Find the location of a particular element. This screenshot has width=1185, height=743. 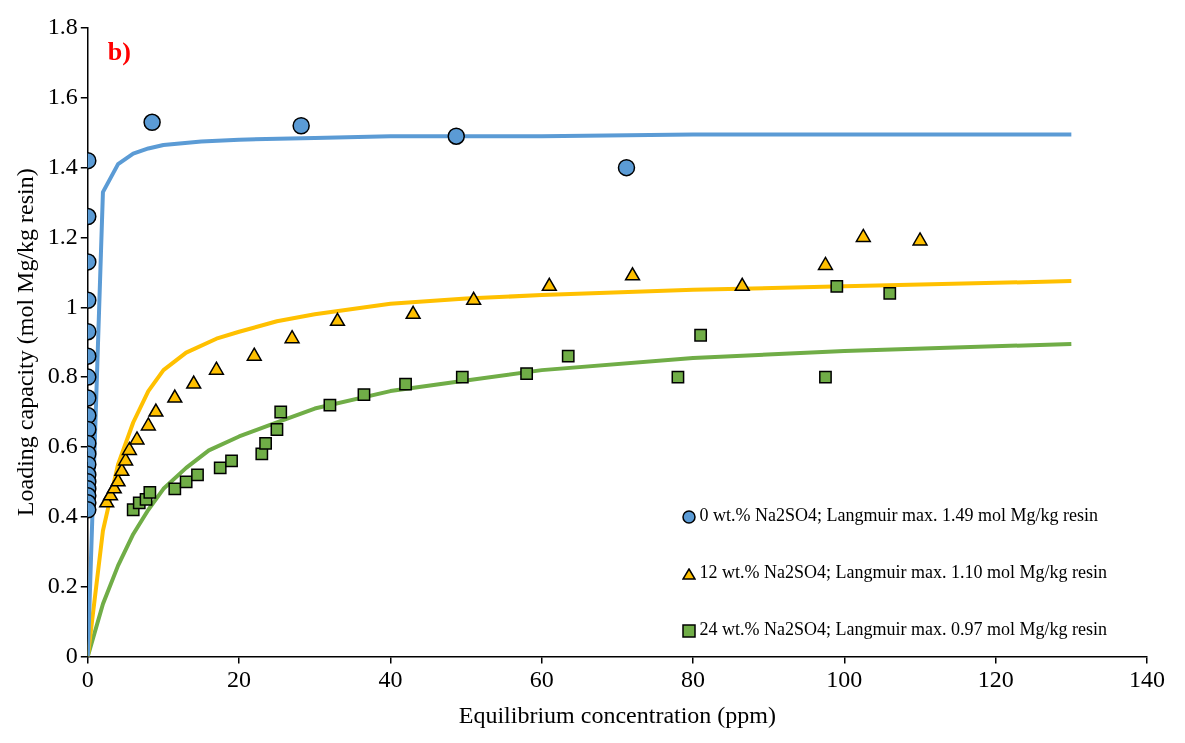

y-tick-label: 0.4 is located at coordinates (62, 515).